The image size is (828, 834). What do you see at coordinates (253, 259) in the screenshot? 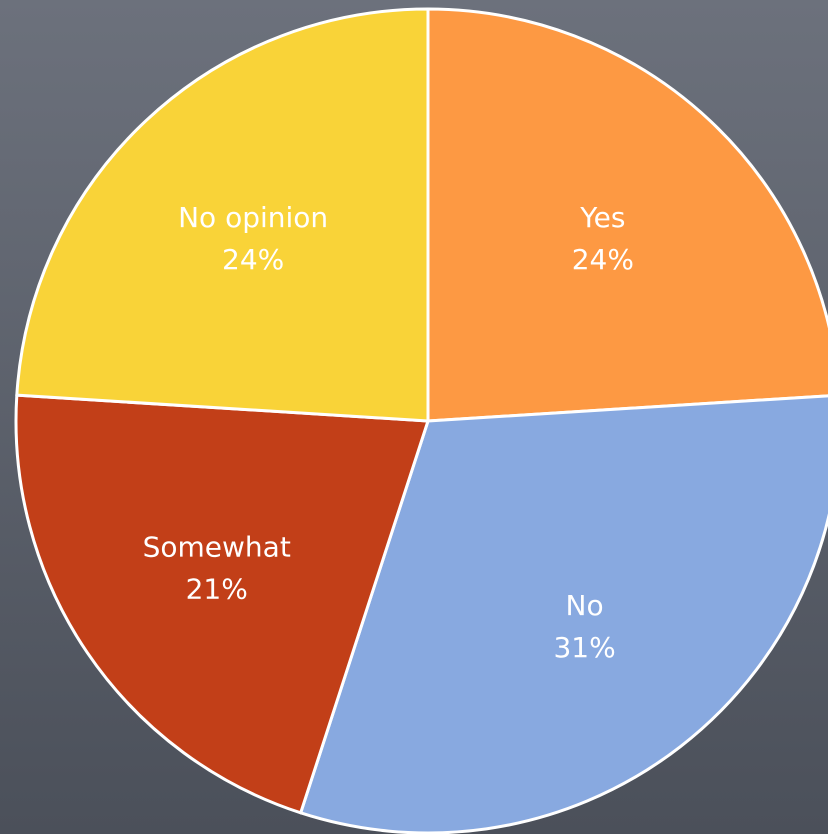
I see `slice-percent-no-opinion: 24%` at bounding box center [253, 259].